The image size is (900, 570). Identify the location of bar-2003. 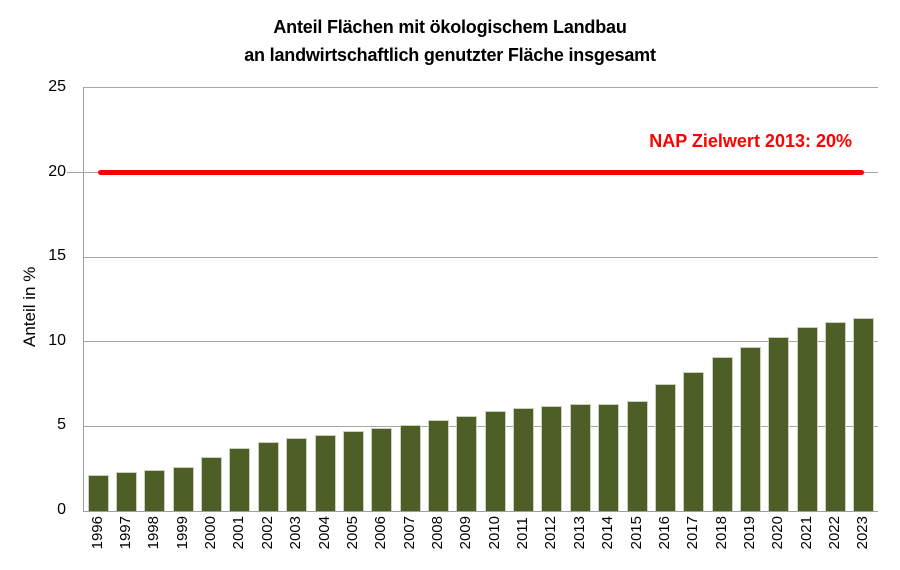
(297, 474).